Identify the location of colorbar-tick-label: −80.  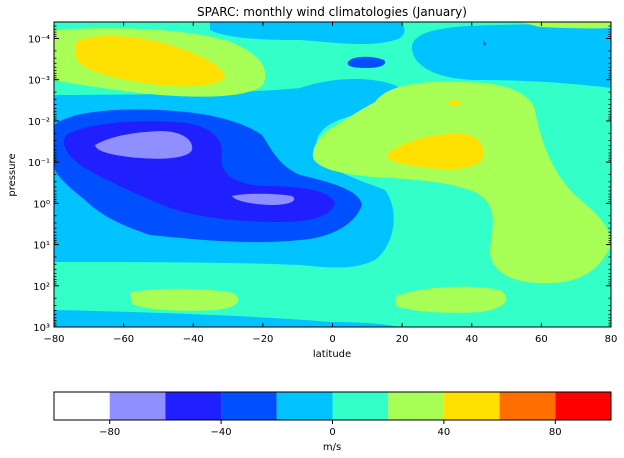
(109, 432).